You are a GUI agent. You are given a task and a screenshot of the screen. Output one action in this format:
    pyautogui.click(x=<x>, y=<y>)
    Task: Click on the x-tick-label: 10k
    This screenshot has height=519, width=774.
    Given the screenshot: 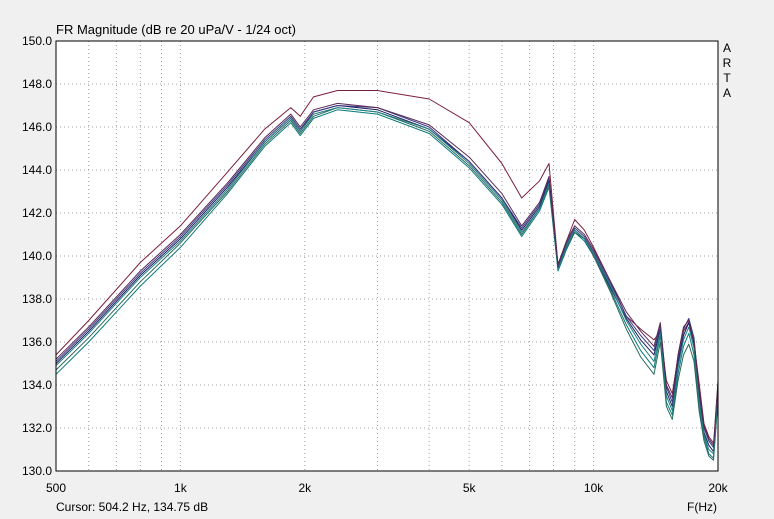 What is the action you would take?
    pyautogui.click(x=594, y=488)
    